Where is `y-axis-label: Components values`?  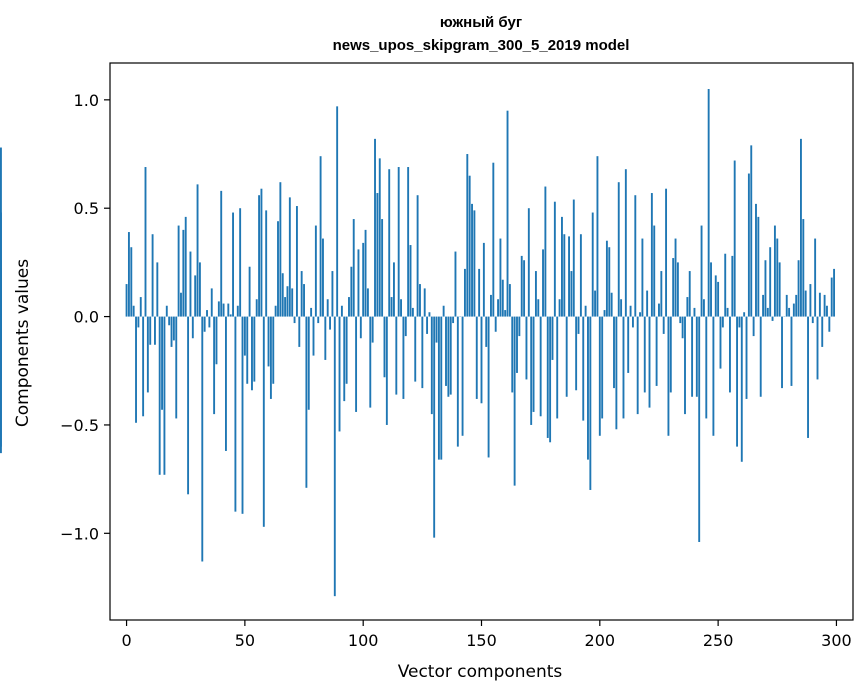
y-axis-label: Components values is located at coordinates (23, 343).